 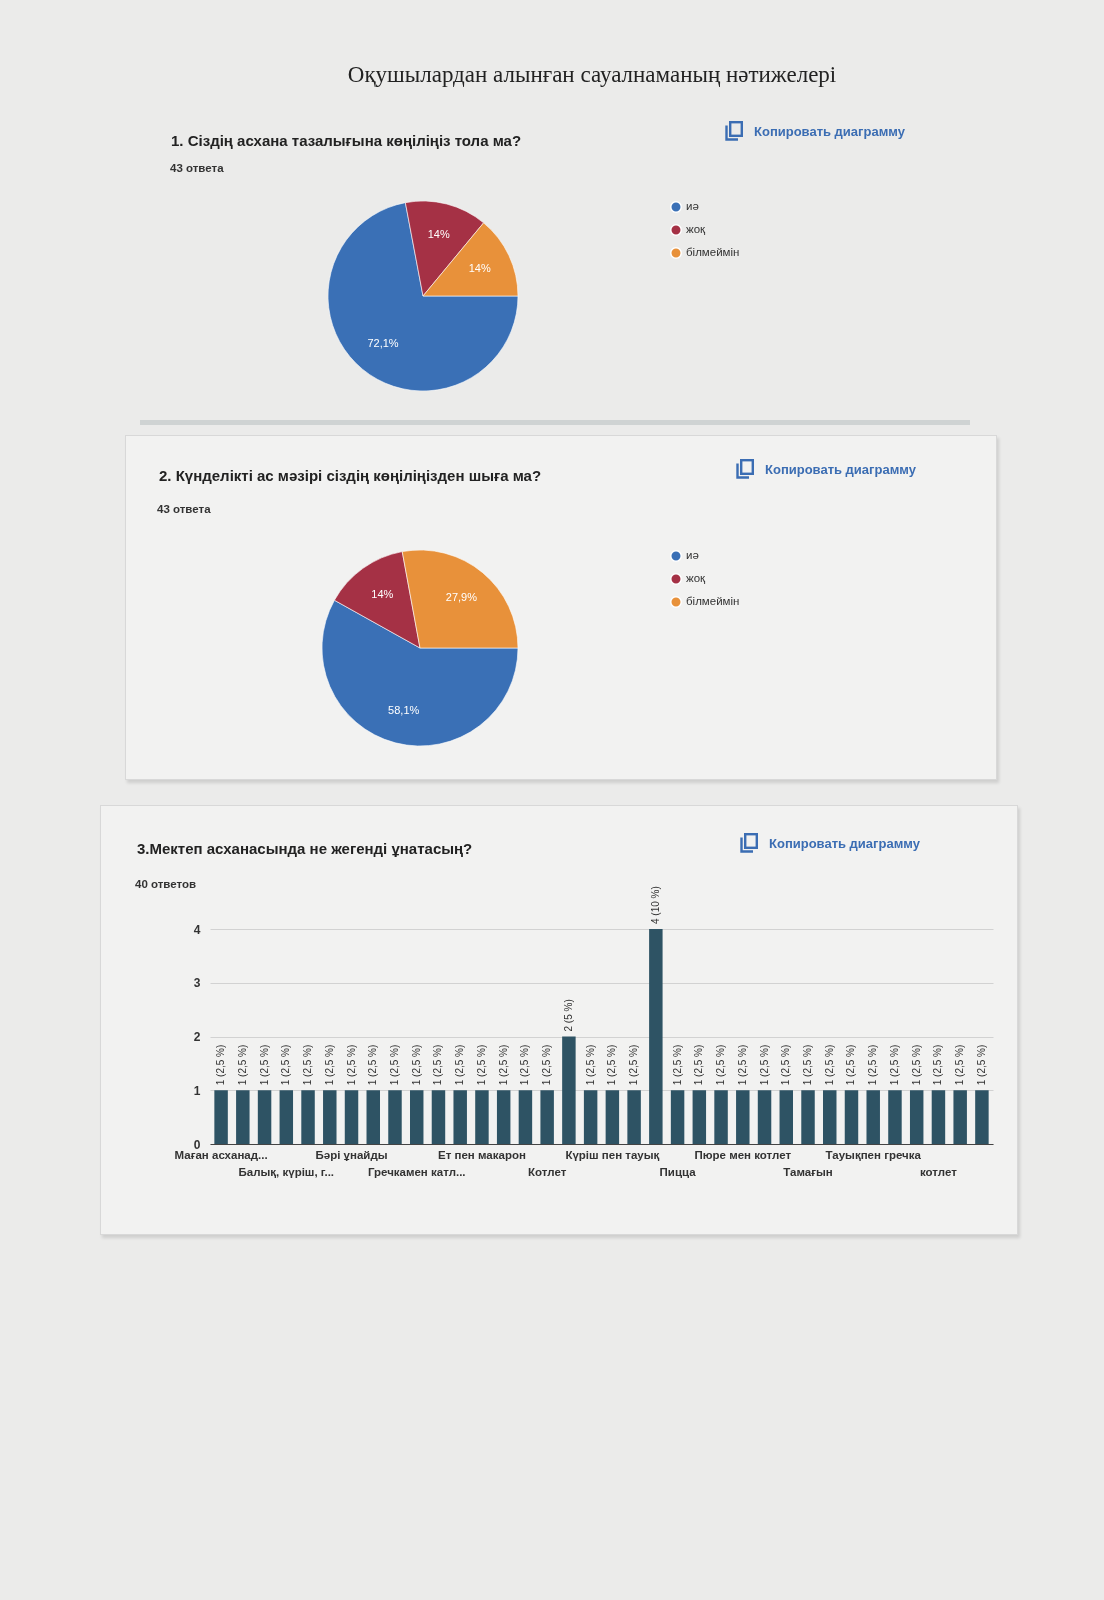 I want to click on data-label: 4 (10 %), so click(x=655, y=905).